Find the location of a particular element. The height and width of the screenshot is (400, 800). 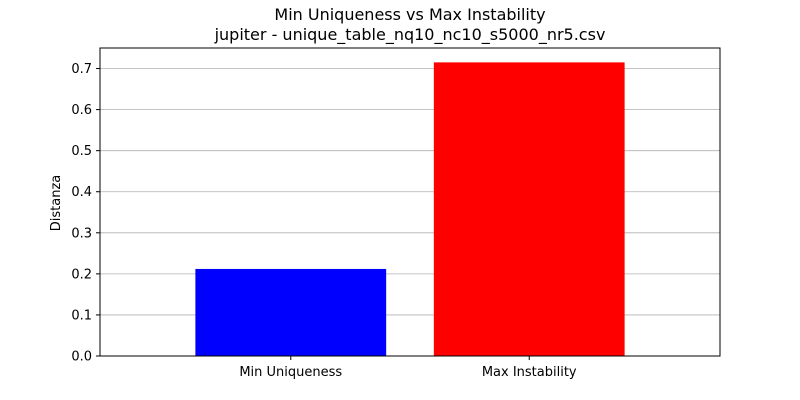

y-tick-label: 0.2 is located at coordinates (81, 274).